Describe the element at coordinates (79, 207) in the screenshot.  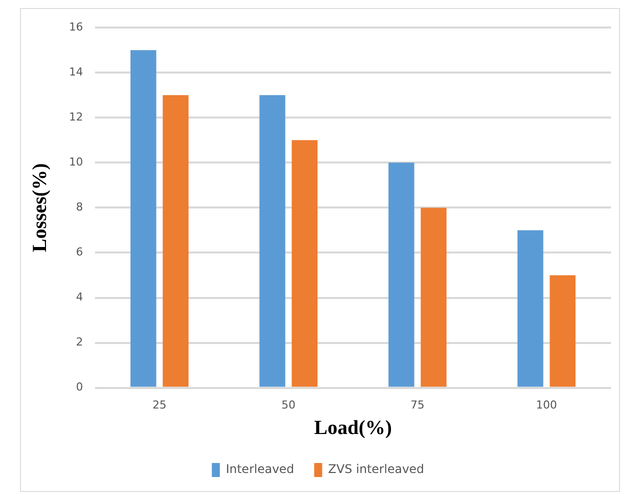
I see `y-tick-label: 8` at that location.